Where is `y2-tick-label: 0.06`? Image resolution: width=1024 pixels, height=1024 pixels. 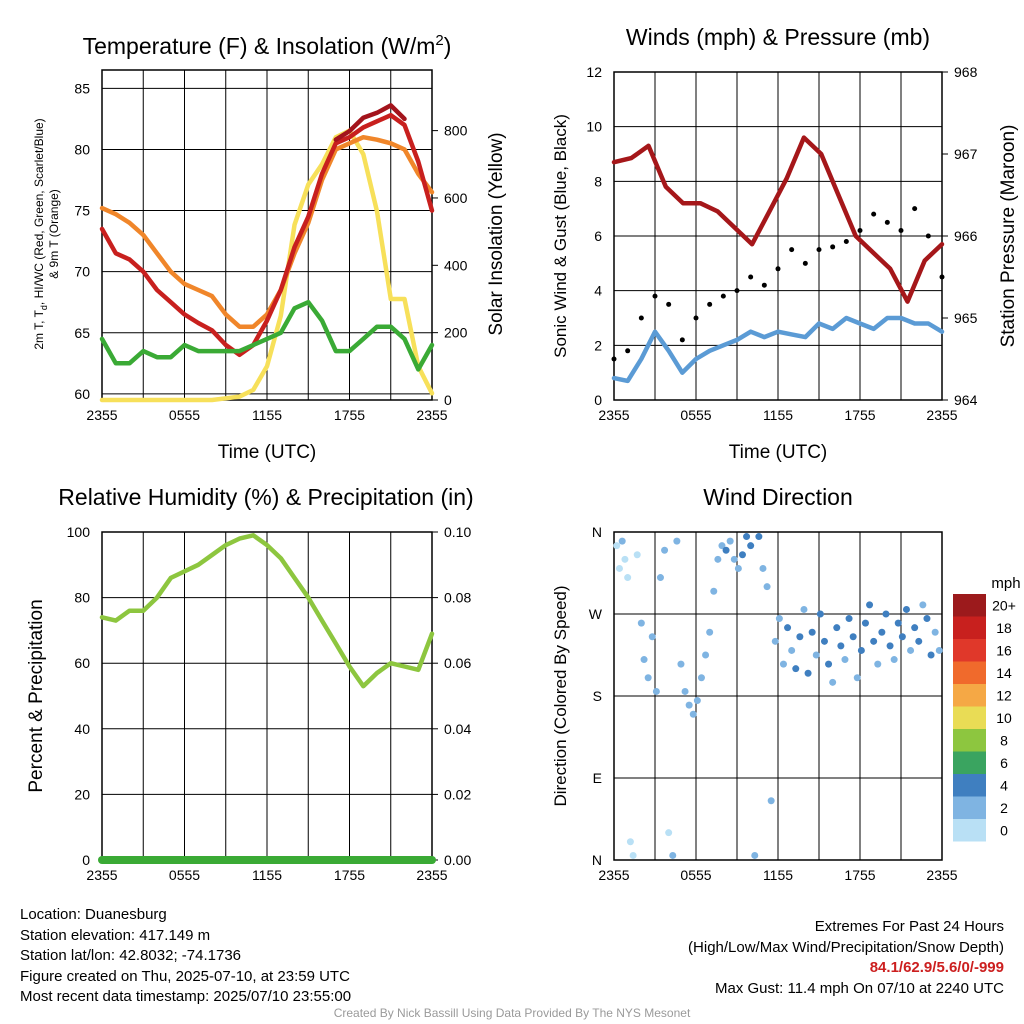 y2-tick-label: 0.06 is located at coordinates (457, 663).